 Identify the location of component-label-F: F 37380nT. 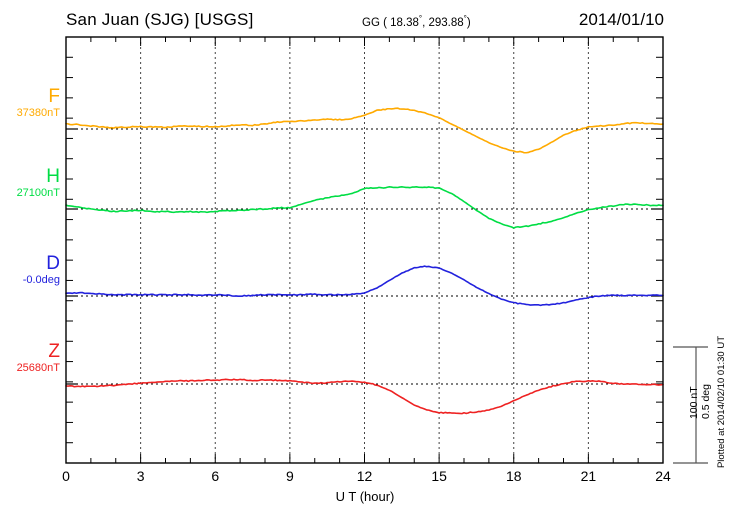
(30, 103).